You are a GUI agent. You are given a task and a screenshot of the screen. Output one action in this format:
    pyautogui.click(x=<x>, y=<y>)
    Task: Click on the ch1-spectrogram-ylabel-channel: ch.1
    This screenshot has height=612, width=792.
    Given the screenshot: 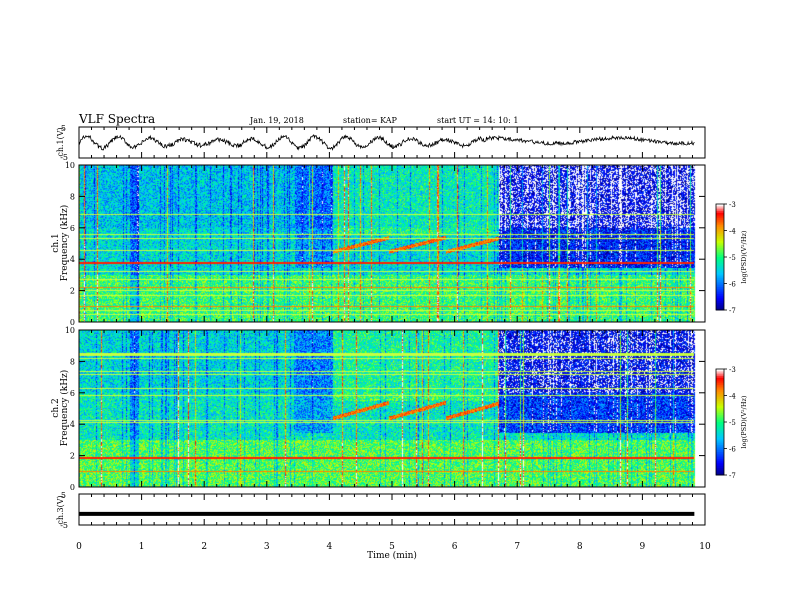 What is the action you would take?
    pyautogui.click(x=56, y=242)
    